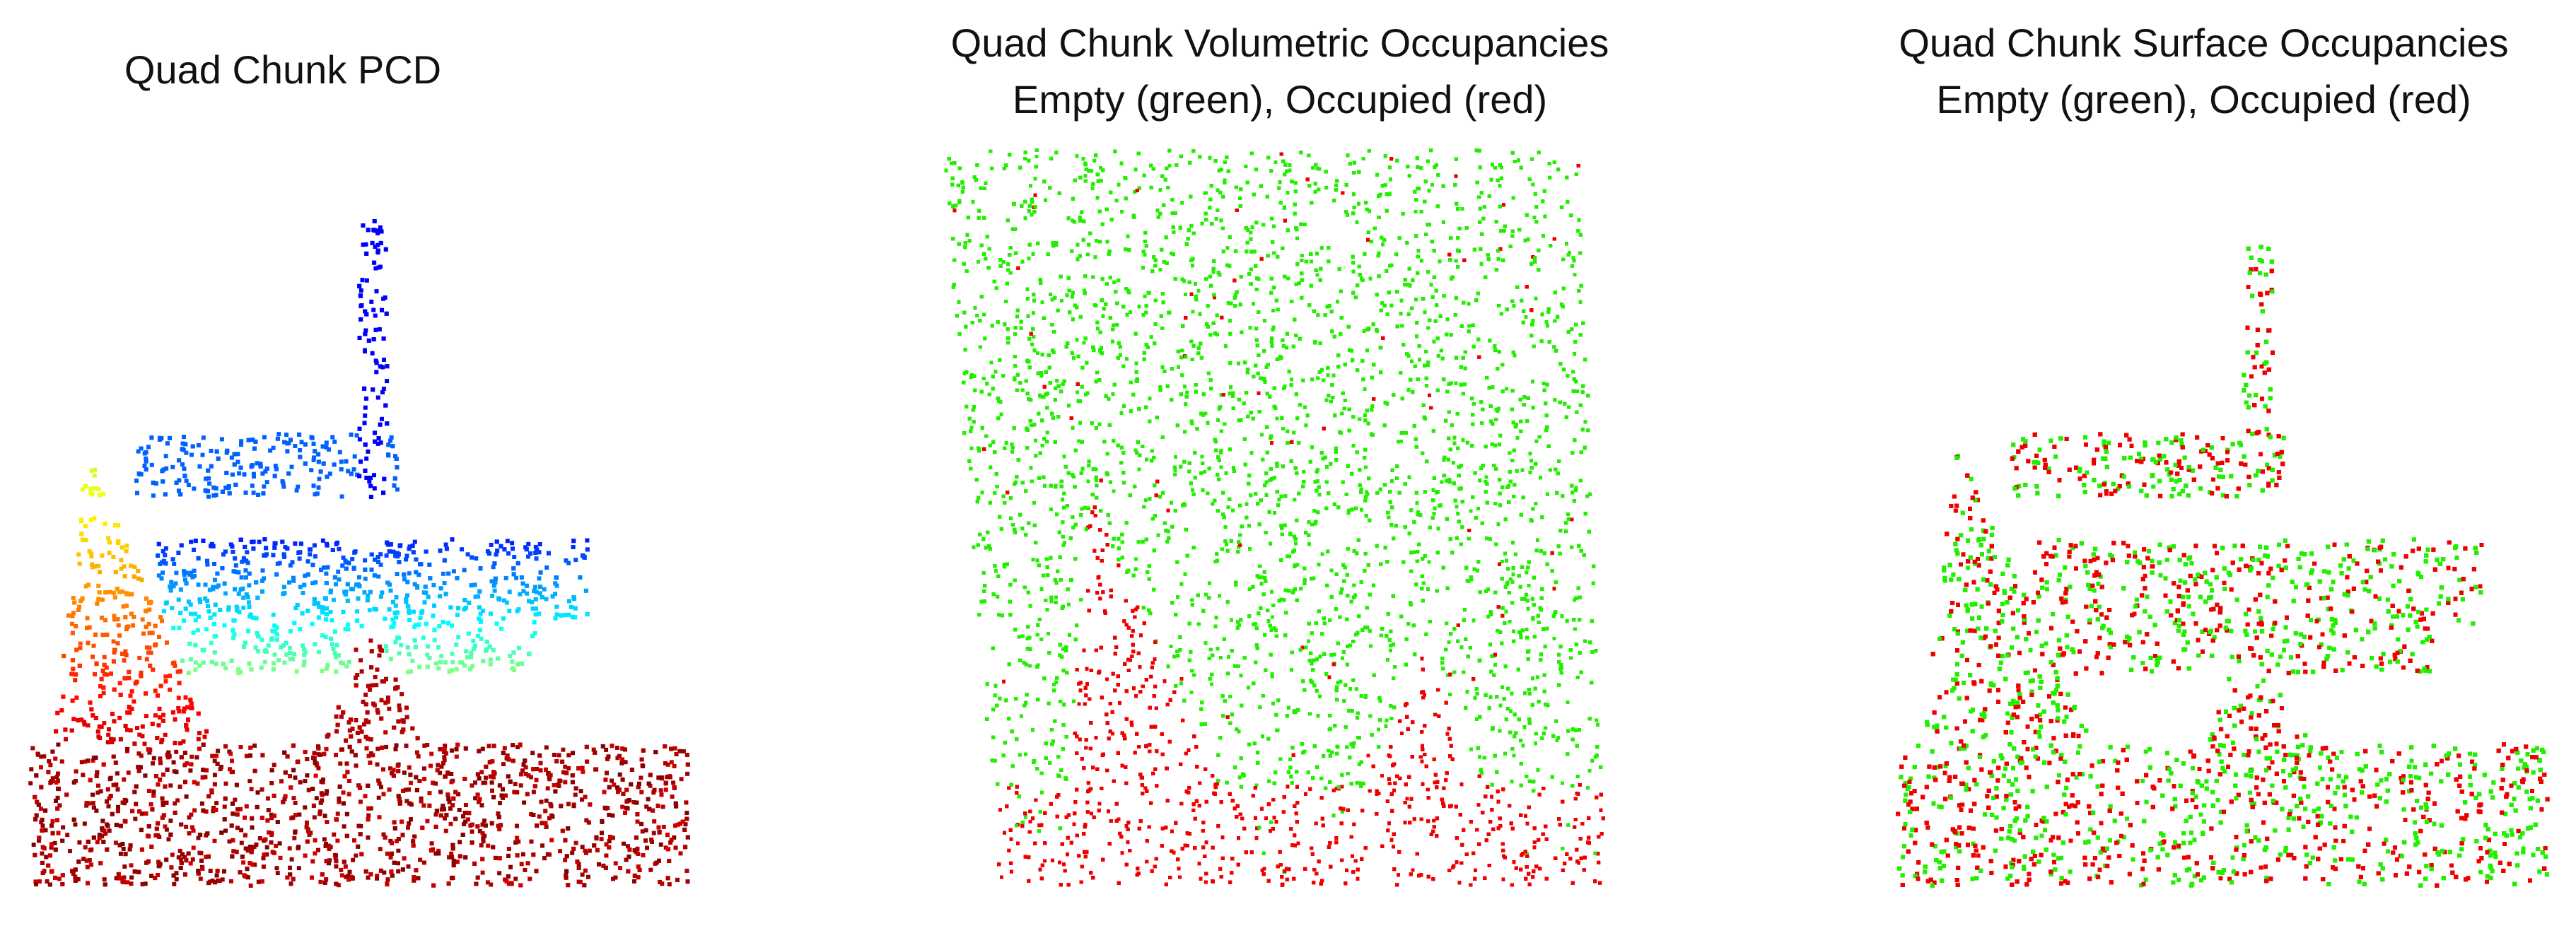  What do you see at coordinates (283, 70) in the screenshot?
I see `panel-title: Quad Chunk PCD` at bounding box center [283, 70].